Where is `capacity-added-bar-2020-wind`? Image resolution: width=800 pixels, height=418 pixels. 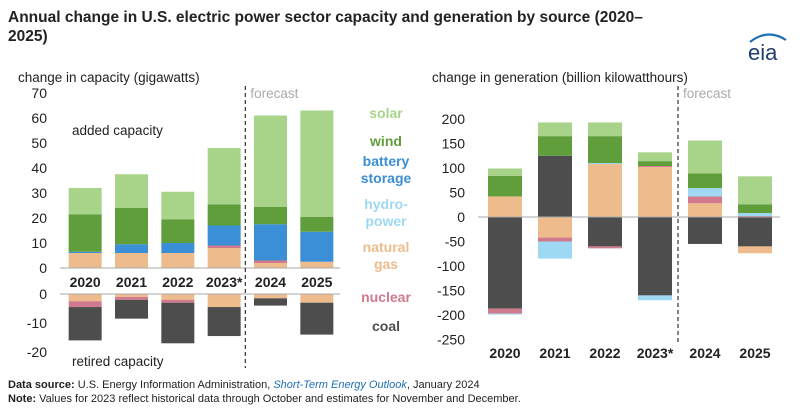 capacity-added-bar-2020-wind is located at coordinates (85, 233).